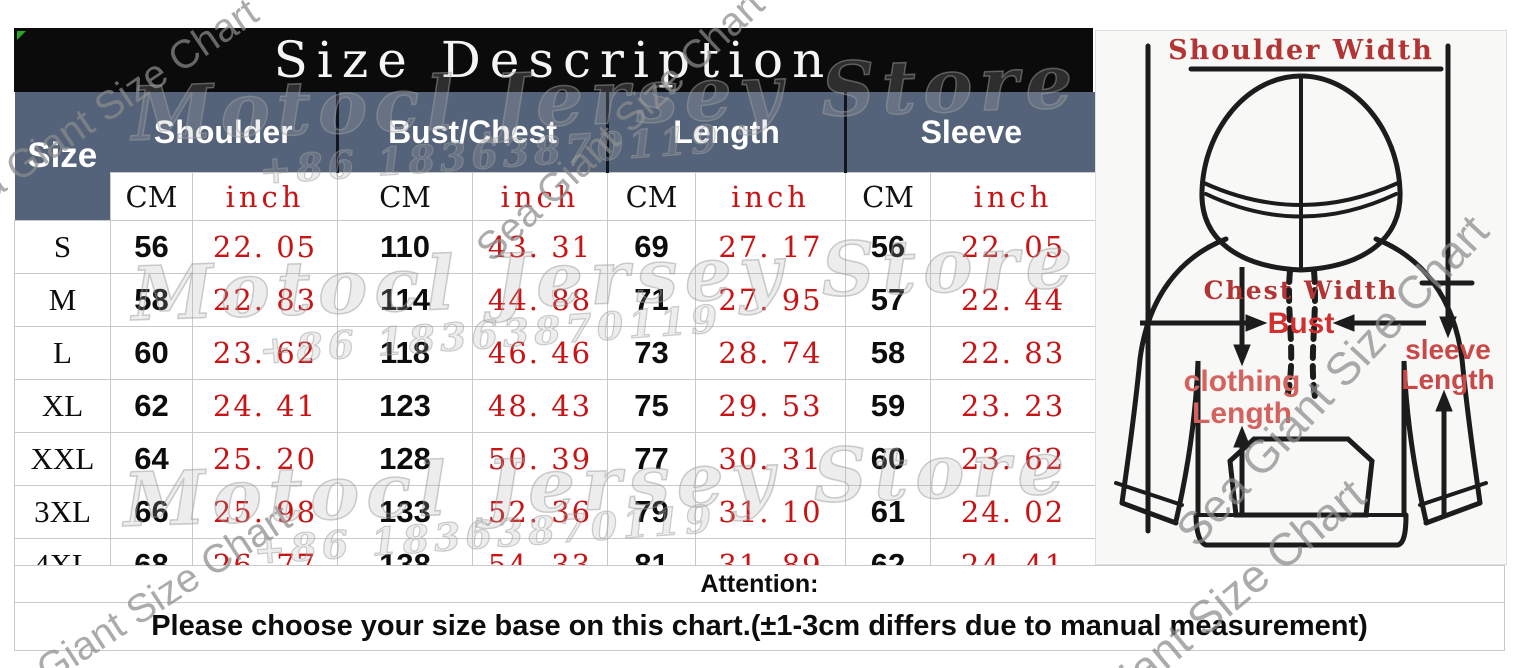  I want to click on sleeve-cm-value: 59, so click(888, 406).